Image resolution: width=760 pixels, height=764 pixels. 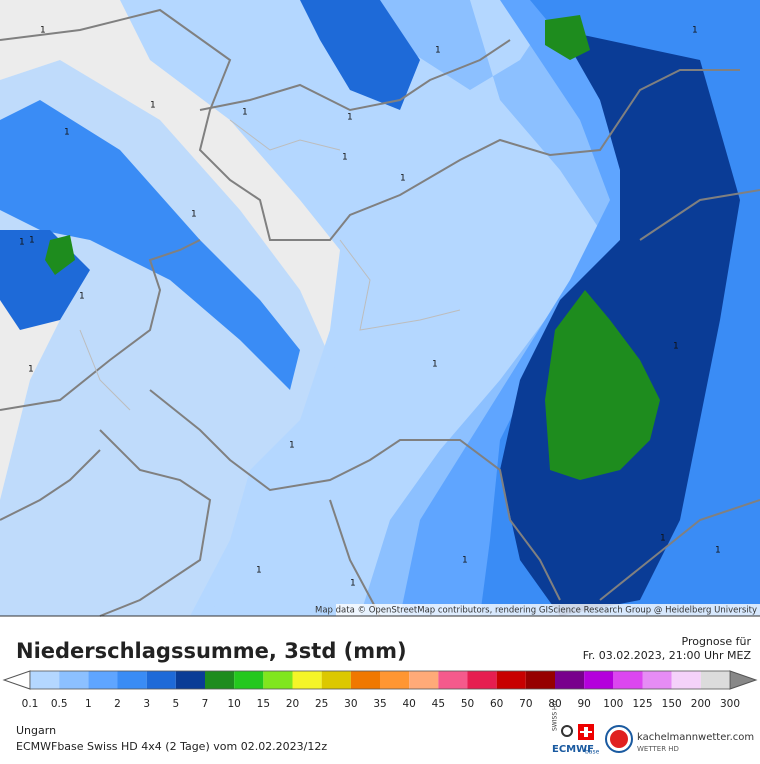 I want to click on brand-logo-inner, so click(x=619, y=739).